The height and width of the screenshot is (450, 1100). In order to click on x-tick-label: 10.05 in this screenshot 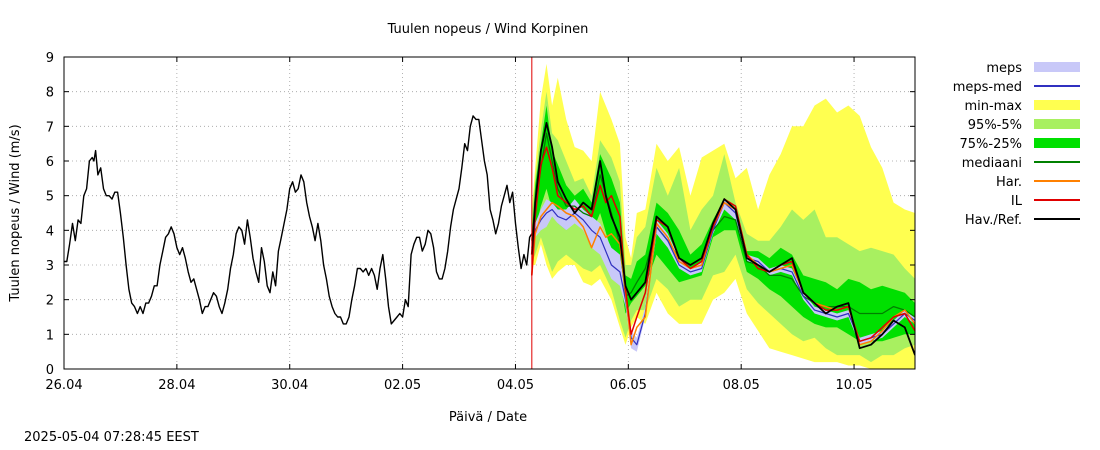, I will do `click(853, 385)`.